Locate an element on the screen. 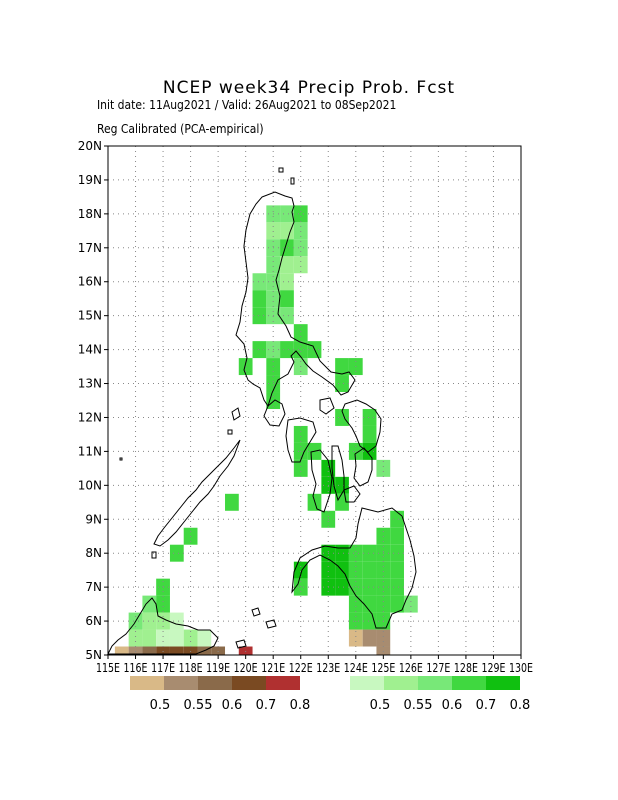  map-title: NCEP week34 Precip Prob. Fcst is located at coordinates (309, 88).